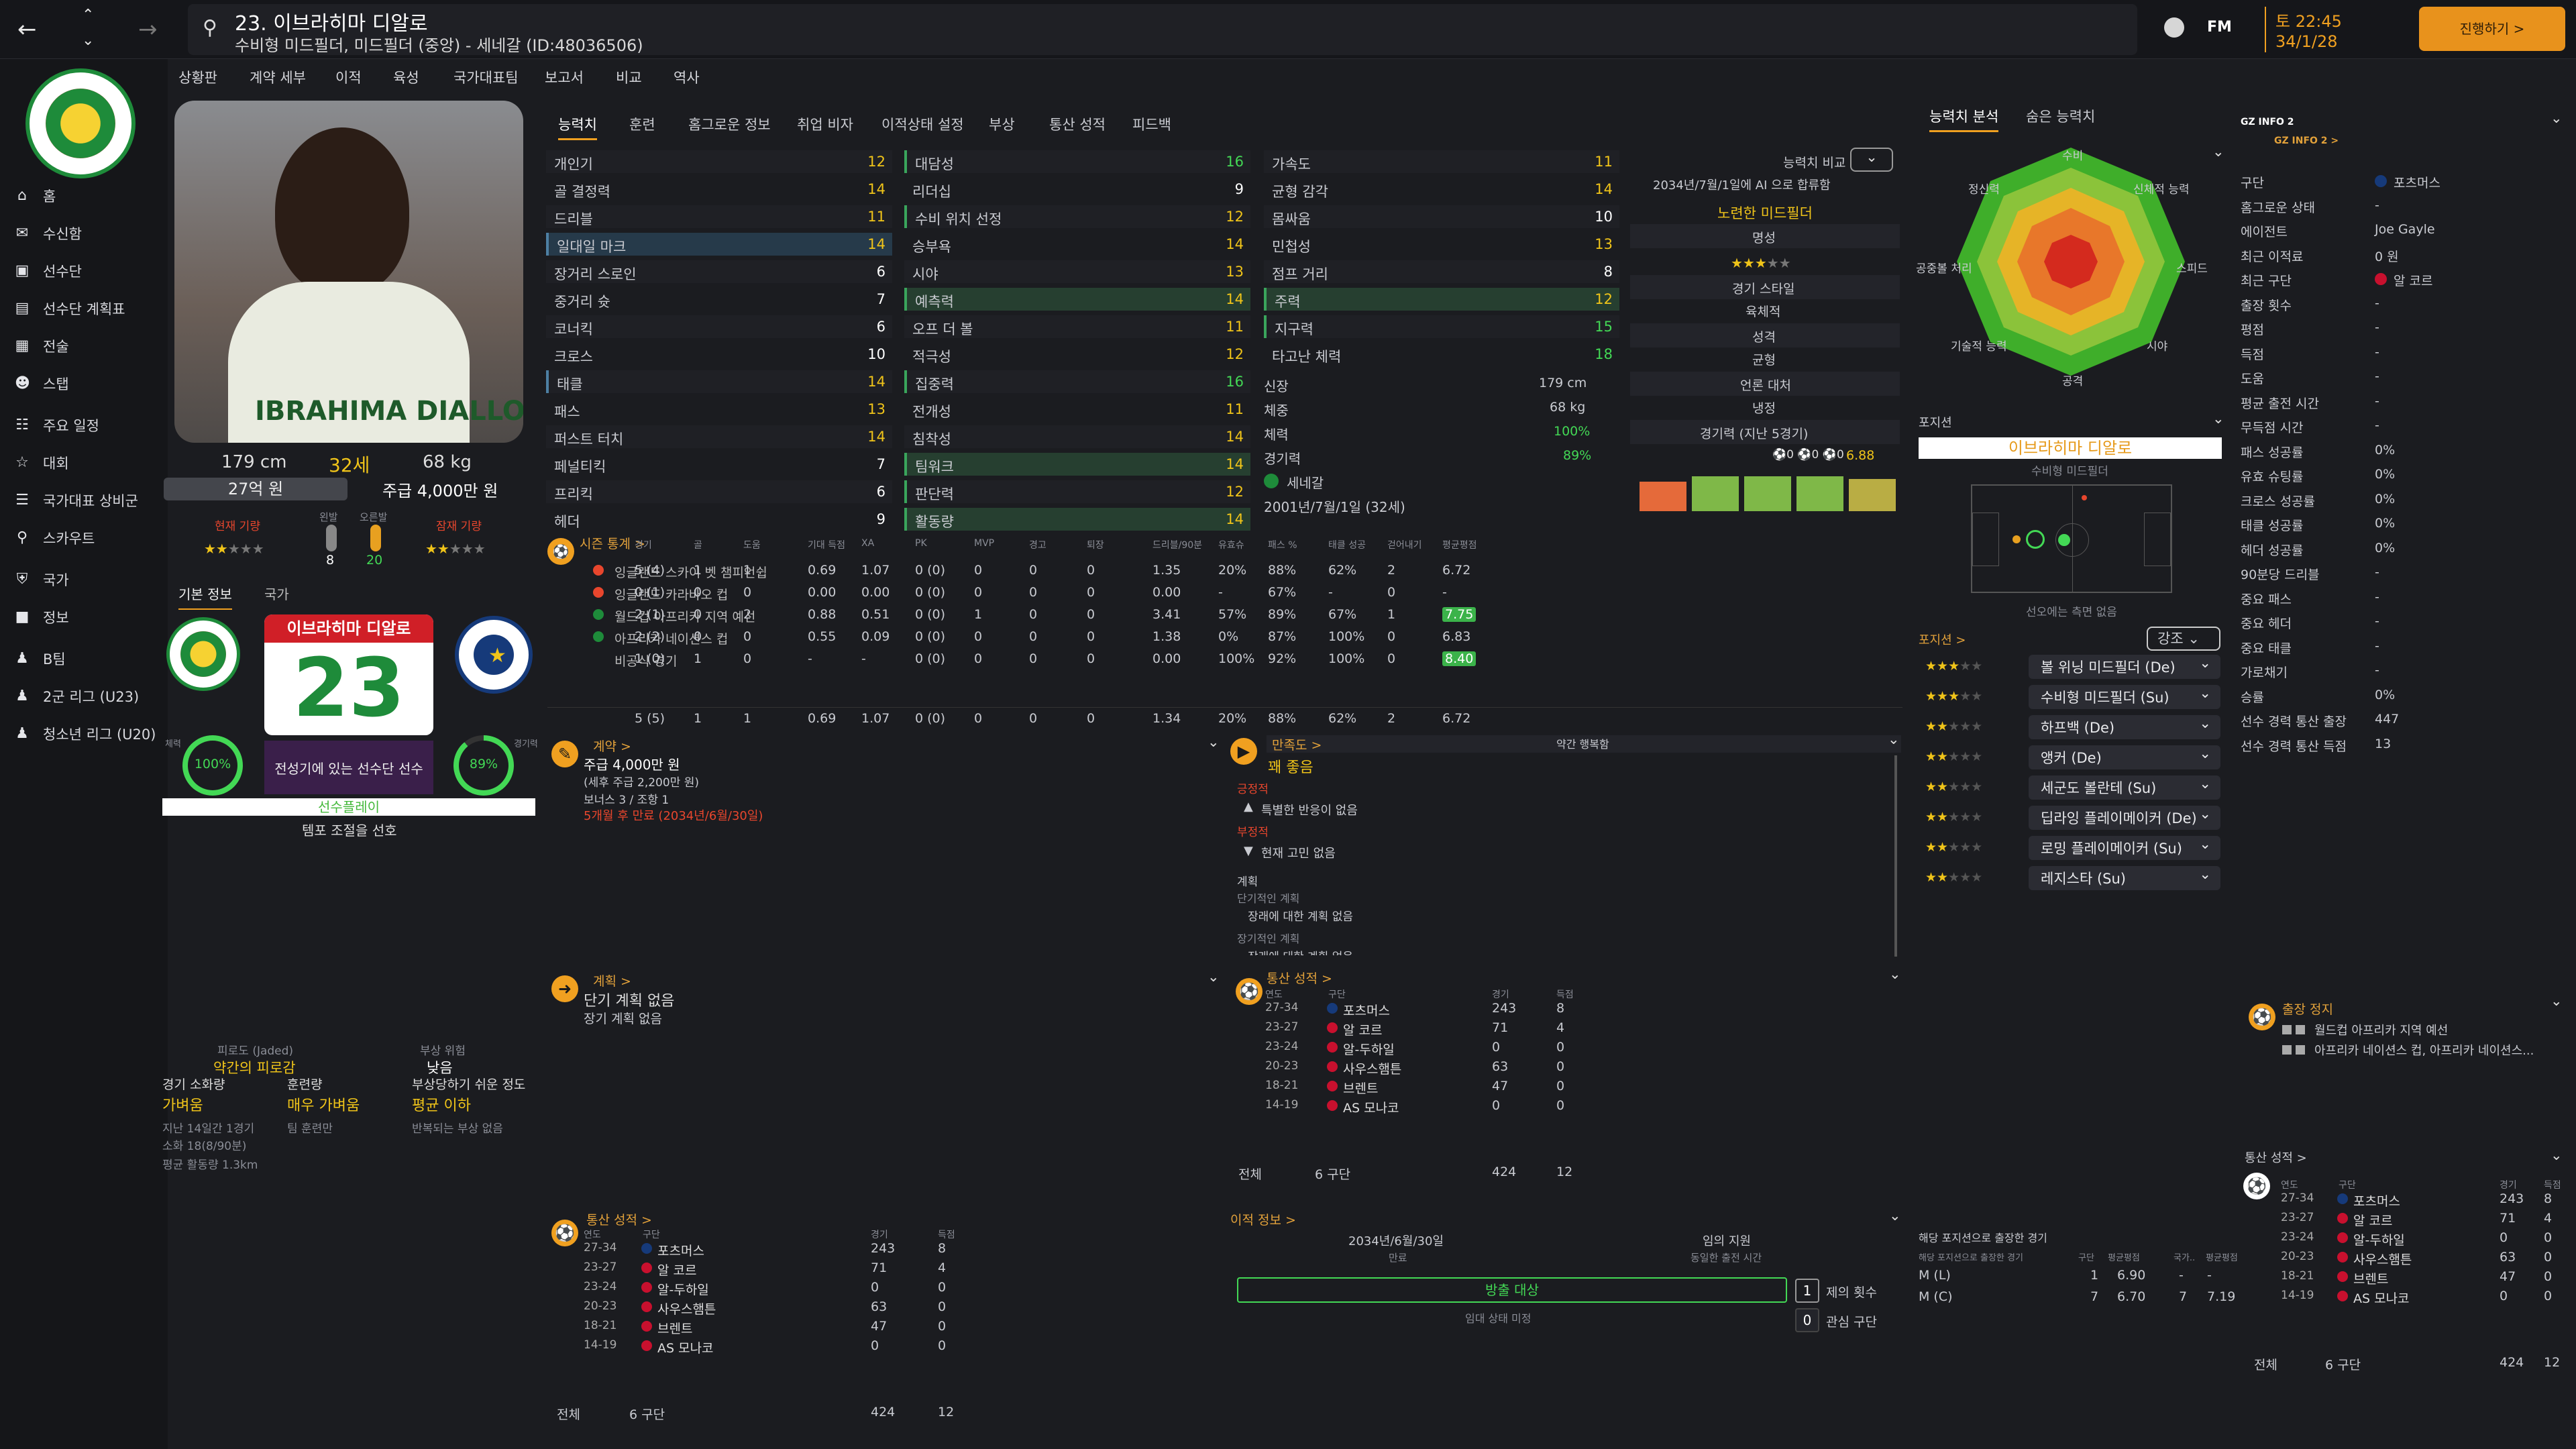  What do you see at coordinates (42, 462) in the screenshot?
I see `sidebar-item-competitions: ☆ 대회` at bounding box center [42, 462].